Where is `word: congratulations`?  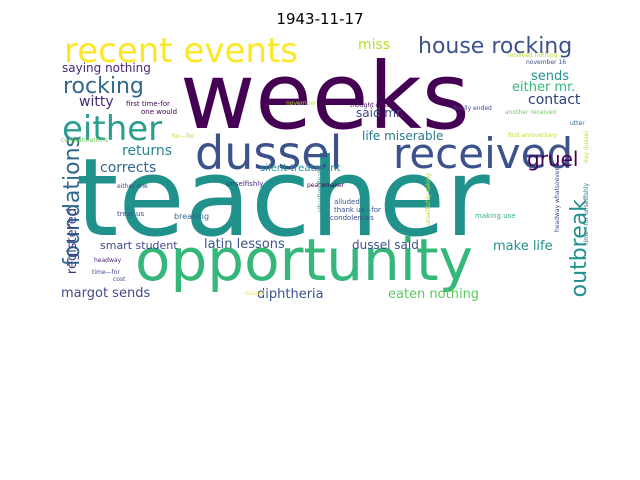
word: congratulations is located at coordinates (84, 140).